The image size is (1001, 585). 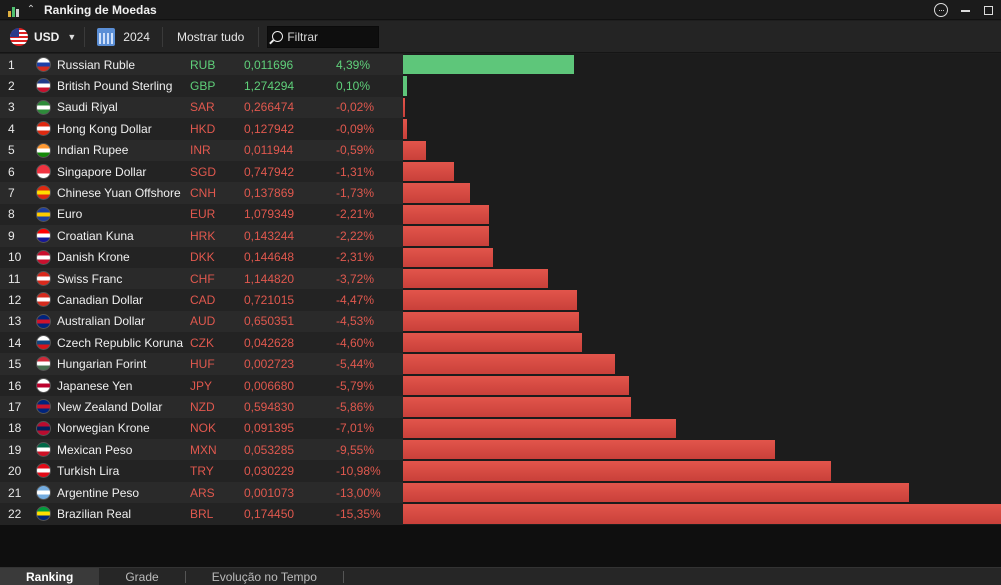 I want to click on rate-cell: 0,650351, so click(x=269, y=321).